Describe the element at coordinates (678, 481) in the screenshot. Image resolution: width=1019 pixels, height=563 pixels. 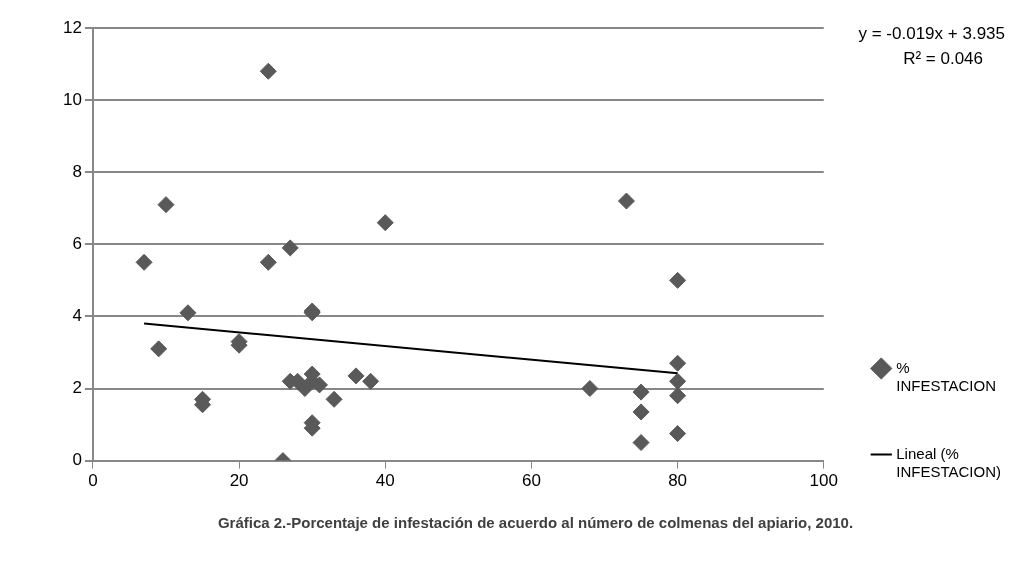
I see `x-tick-label: 80` at that location.